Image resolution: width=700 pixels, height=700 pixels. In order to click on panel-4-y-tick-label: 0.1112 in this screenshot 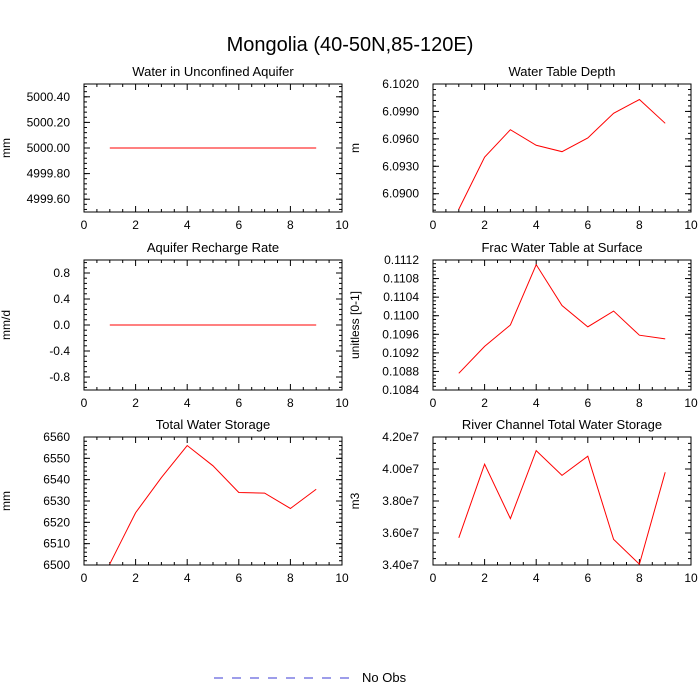, I will do `click(401, 260)`.